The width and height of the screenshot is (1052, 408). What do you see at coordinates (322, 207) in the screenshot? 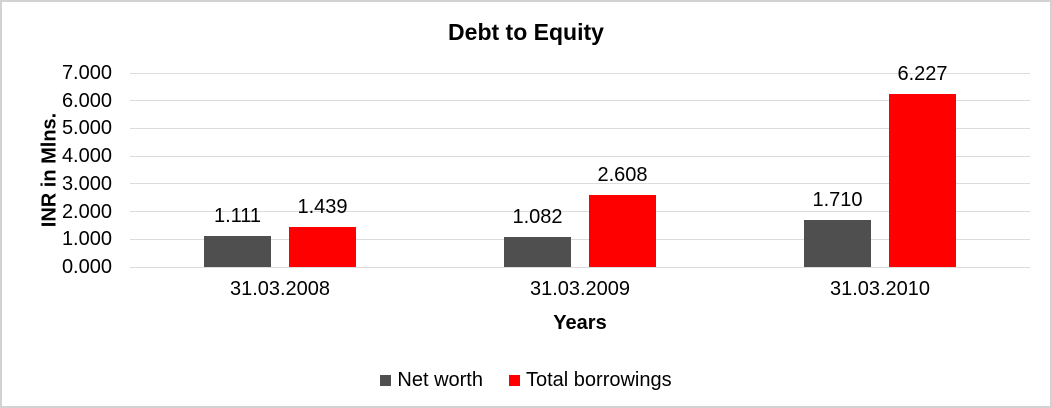
I see `bar-value-label: 1.439` at bounding box center [322, 207].